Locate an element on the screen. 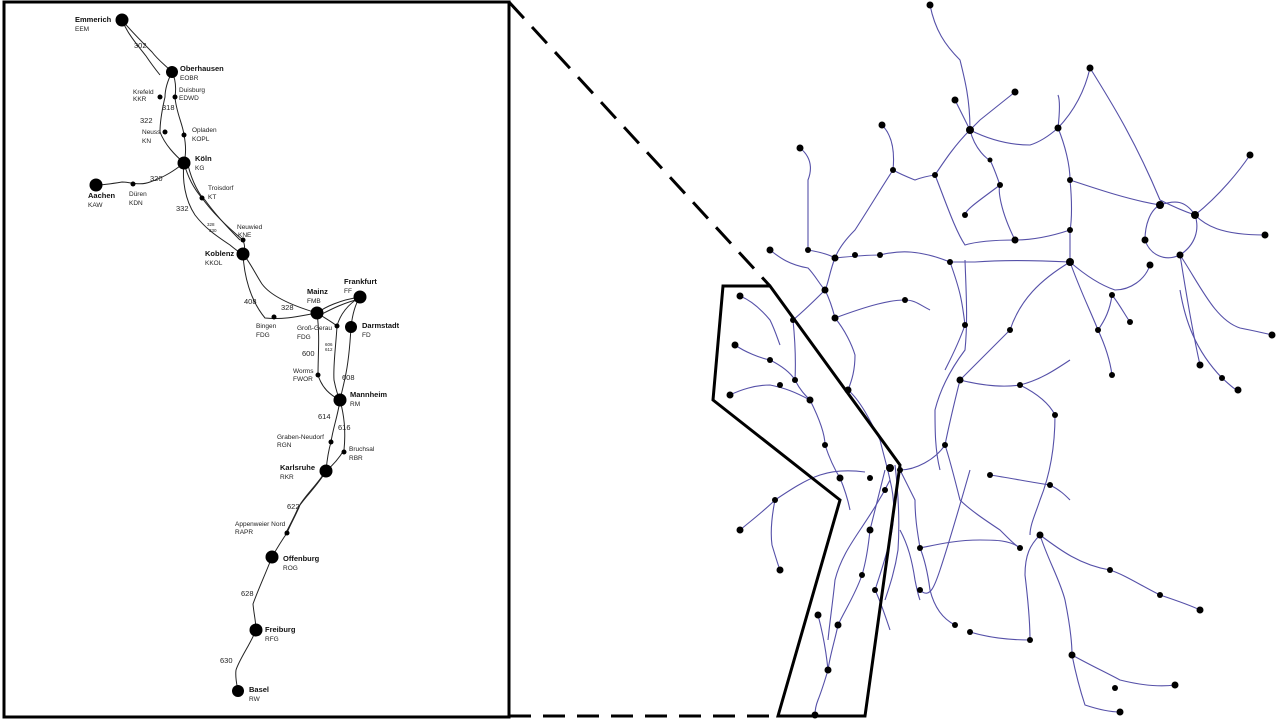 This screenshot has height=720, width=1280. station-code: RKR is located at coordinates (287, 477).